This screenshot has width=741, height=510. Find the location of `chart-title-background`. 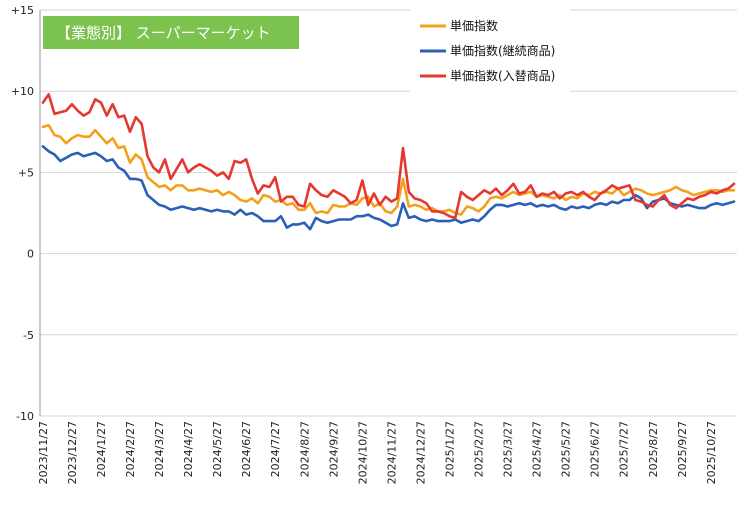

chart-title-background is located at coordinates (171, 32).